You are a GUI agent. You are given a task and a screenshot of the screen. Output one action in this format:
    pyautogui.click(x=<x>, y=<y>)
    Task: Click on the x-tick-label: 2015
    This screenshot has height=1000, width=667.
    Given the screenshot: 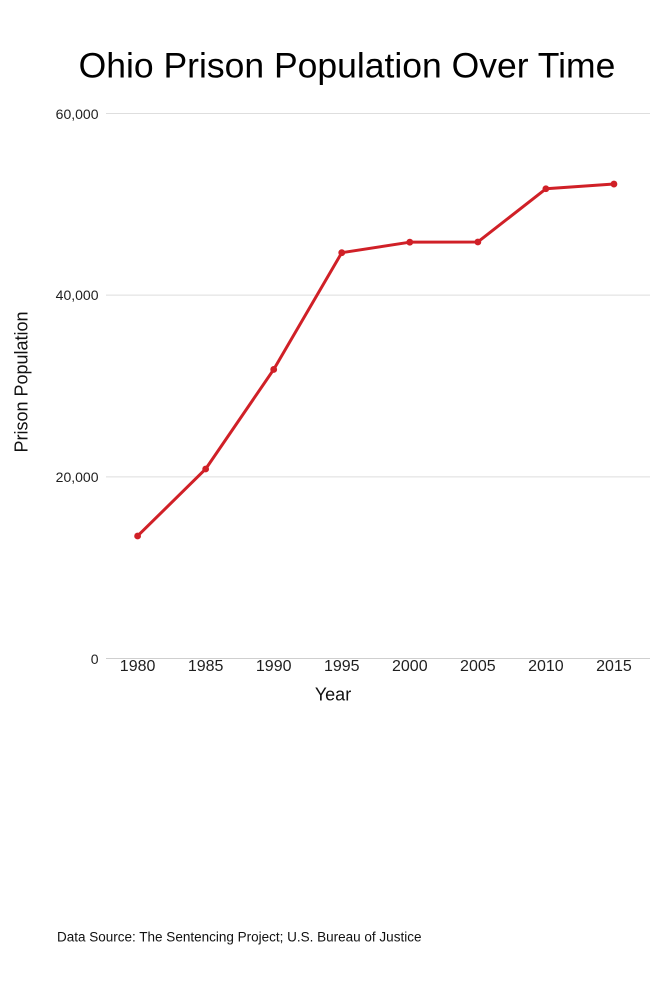 What is the action you would take?
    pyautogui.click(x=614, y=666)
    